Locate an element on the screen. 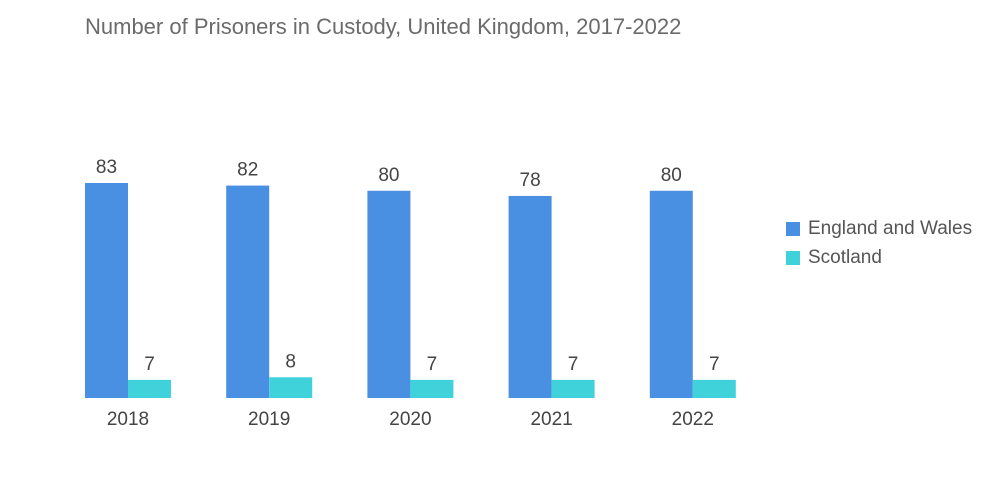 This screenshot has width=1000, height=504. bar-england-and-wales-2018 is located at coordinates (106, 290).